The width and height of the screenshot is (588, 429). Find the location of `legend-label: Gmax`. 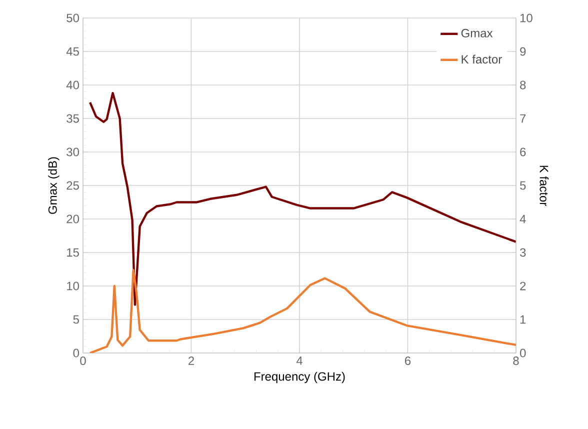

legend-label: Gmax is located at coordinates (477, 33).